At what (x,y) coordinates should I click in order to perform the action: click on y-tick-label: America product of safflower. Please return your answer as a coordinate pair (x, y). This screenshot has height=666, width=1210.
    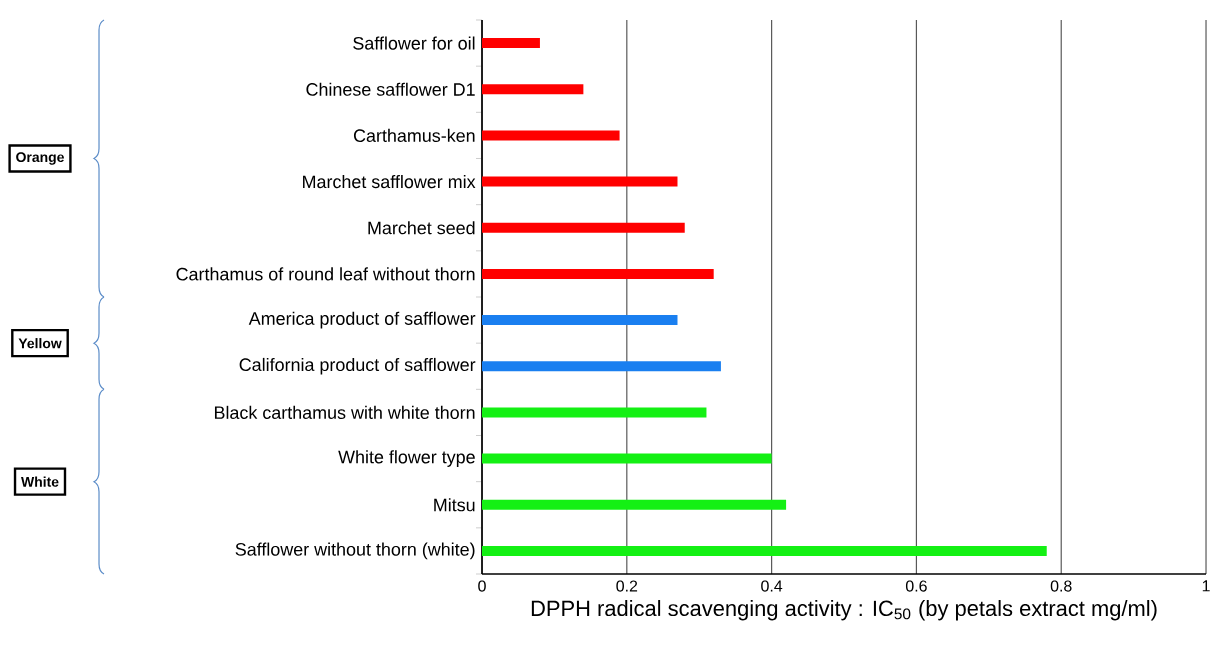
    Looking at the image, I should click on (362, 320).